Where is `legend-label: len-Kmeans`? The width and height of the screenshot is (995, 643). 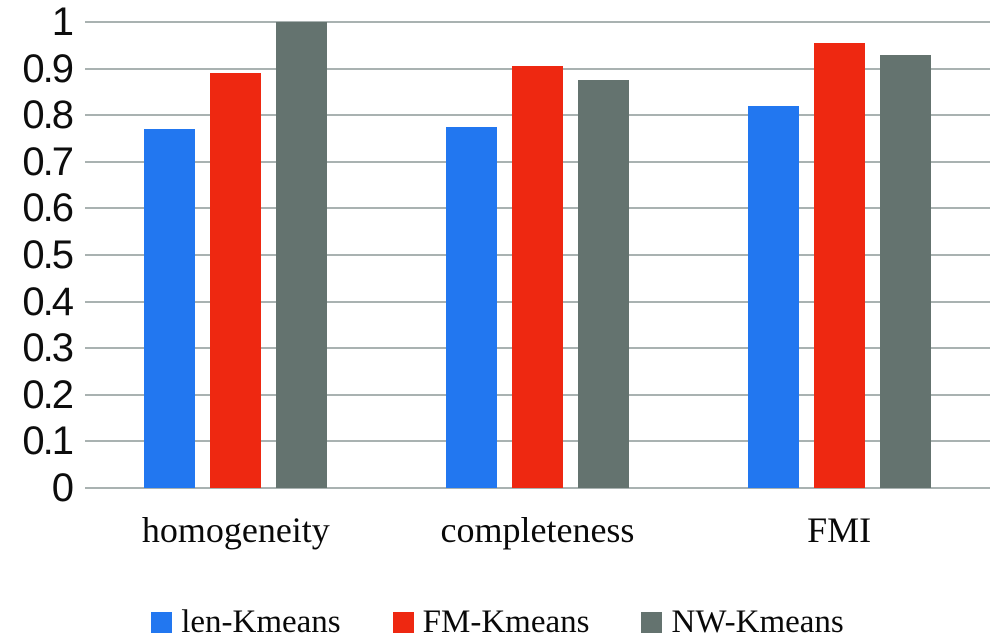 legend-label: len-Kmeans is located at coordinates (261, 622).